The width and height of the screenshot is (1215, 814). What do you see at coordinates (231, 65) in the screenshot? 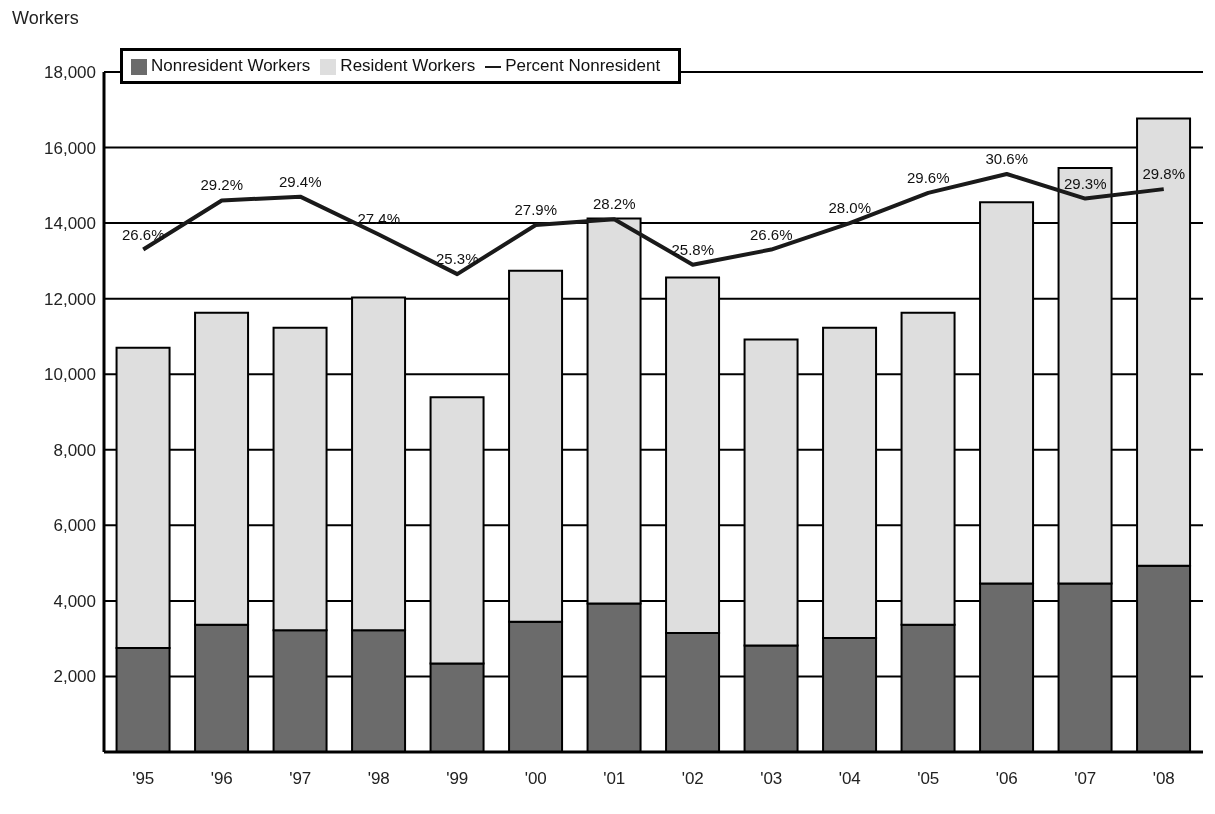
I see `legend-label: Nonresident Workers` at bounding box center [231, 65].